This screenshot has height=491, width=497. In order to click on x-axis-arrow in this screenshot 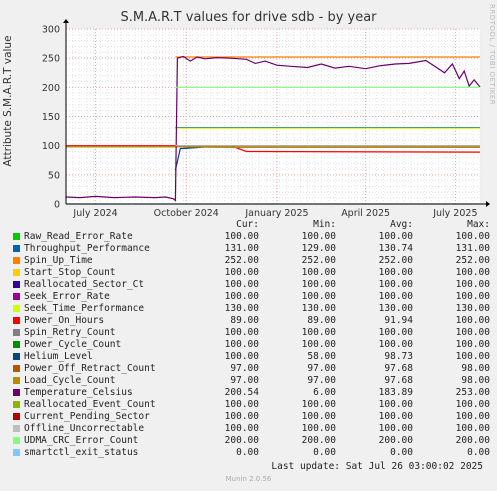, I will do `click(488, 204)`.